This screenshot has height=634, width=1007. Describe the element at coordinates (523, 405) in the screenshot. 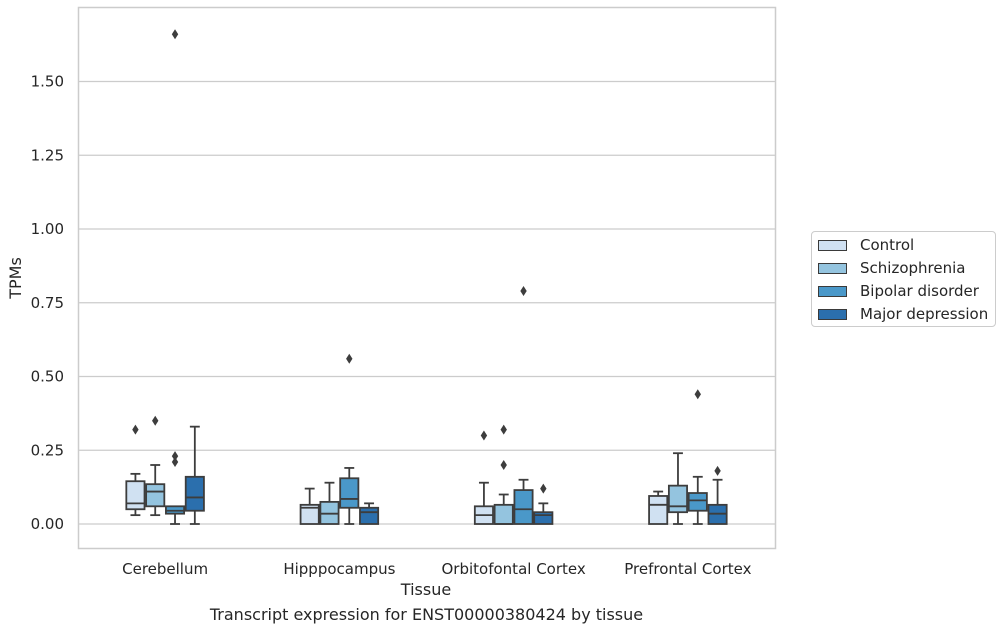

I see `box-bipolar-disorder-orbitofontal-cortex` at that location.